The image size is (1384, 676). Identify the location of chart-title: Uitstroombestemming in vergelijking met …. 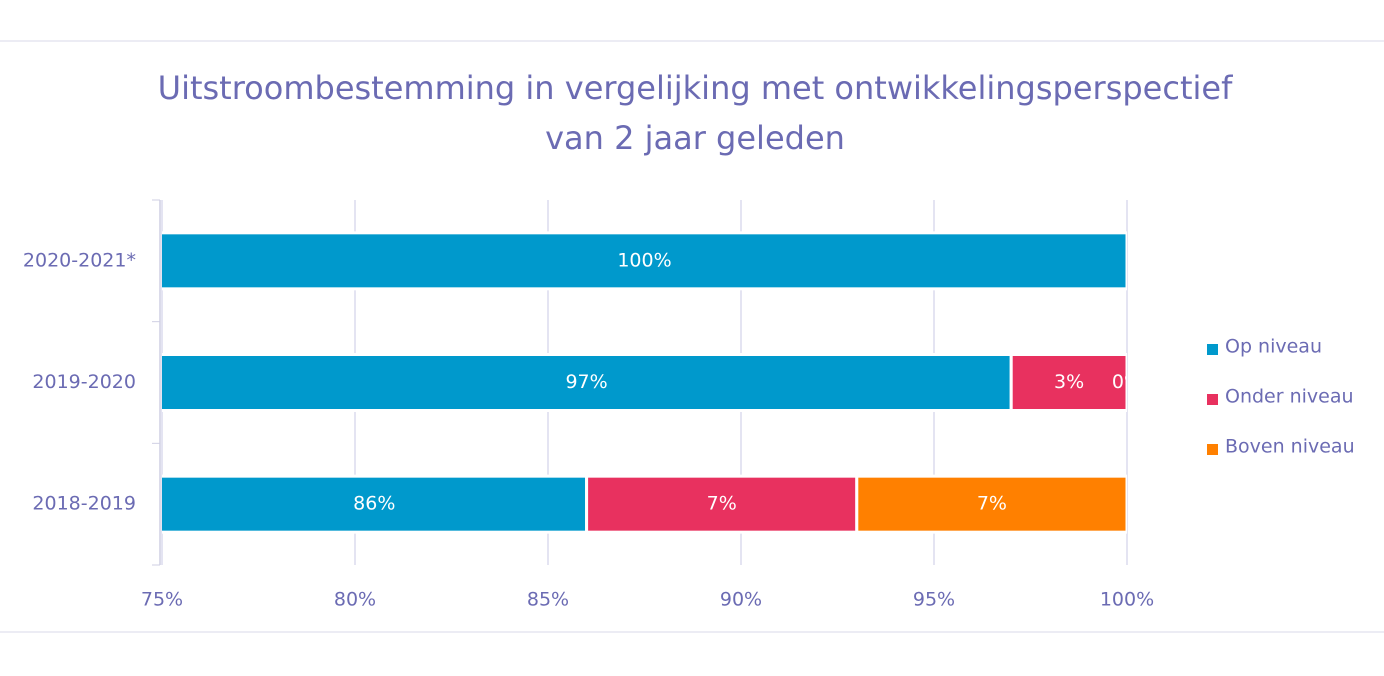
(695, 88).